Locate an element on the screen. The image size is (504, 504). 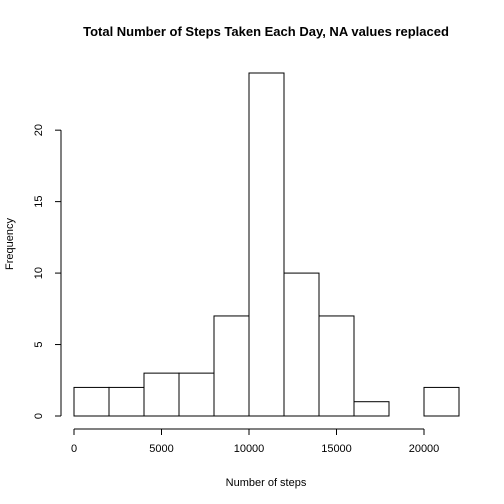
y-tick-label: 10 is located at coordinates (39, 273).